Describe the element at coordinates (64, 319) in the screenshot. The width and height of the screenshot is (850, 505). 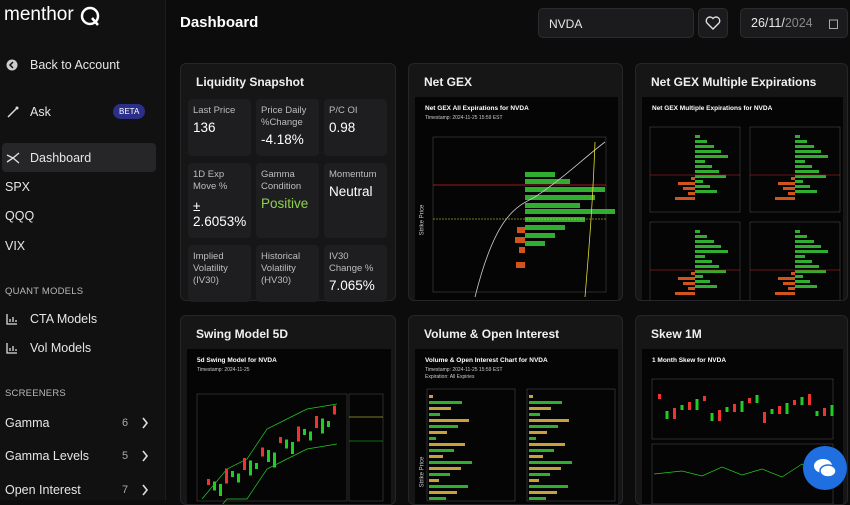
I see `nav-cta: CTA Models` at that location.